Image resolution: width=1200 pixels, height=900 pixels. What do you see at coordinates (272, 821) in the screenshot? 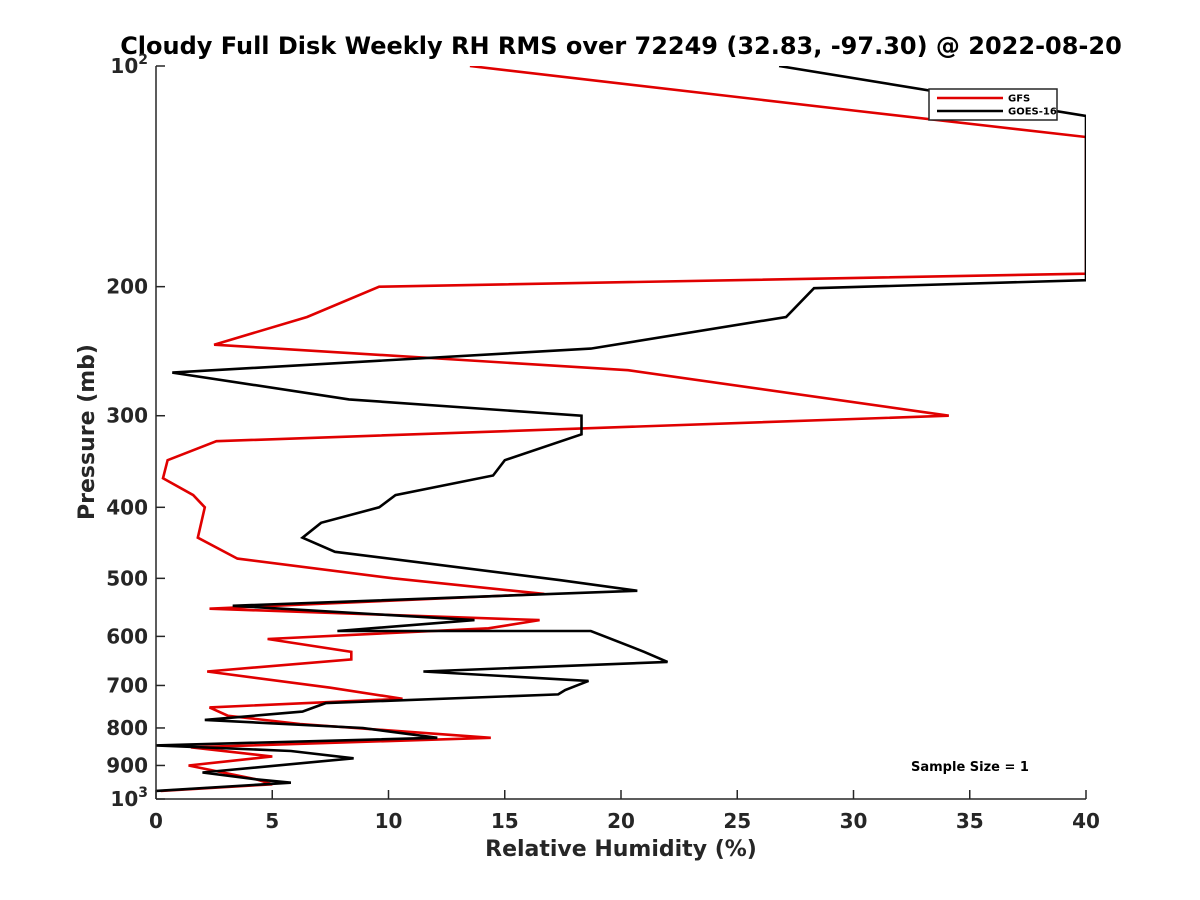
I see `x-tick-label: 5` at bounding box center [272, 821].